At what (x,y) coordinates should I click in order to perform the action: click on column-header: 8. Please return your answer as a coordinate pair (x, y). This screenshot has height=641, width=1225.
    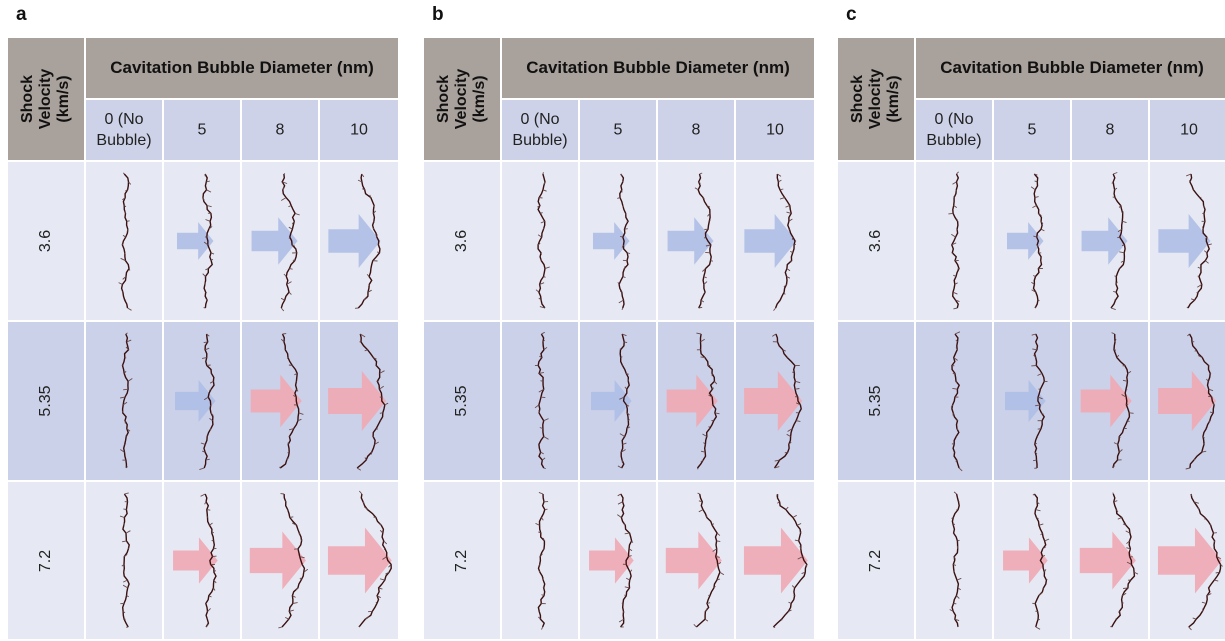
    Looking at the image, I should click on (697, 131).